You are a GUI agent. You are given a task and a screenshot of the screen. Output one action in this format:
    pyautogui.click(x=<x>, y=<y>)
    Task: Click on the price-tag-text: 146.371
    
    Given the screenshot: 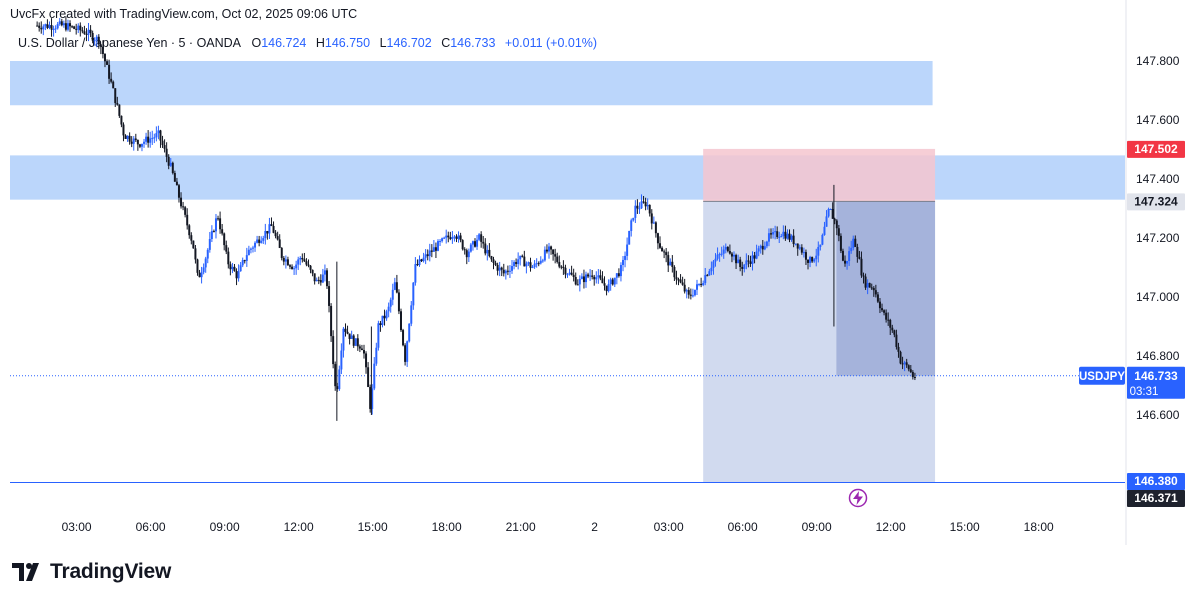 What is the action you would take?
    pyautogui.click(x=1156, y=498)
    